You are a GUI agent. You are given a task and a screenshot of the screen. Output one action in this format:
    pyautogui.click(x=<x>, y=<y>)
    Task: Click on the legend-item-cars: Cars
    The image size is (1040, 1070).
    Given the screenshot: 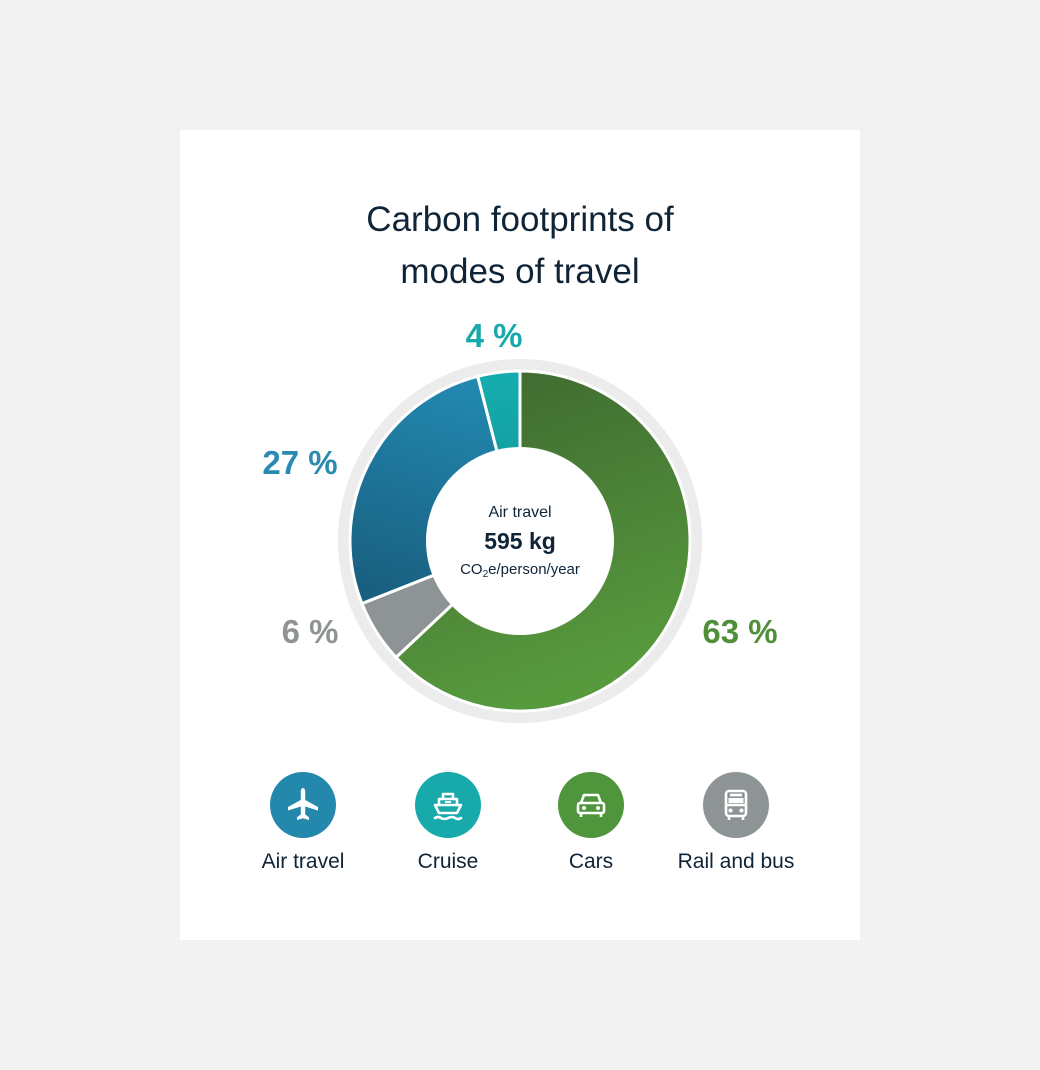 What is the action you would take?
    pyautogui.click(x=591, y=823)
    